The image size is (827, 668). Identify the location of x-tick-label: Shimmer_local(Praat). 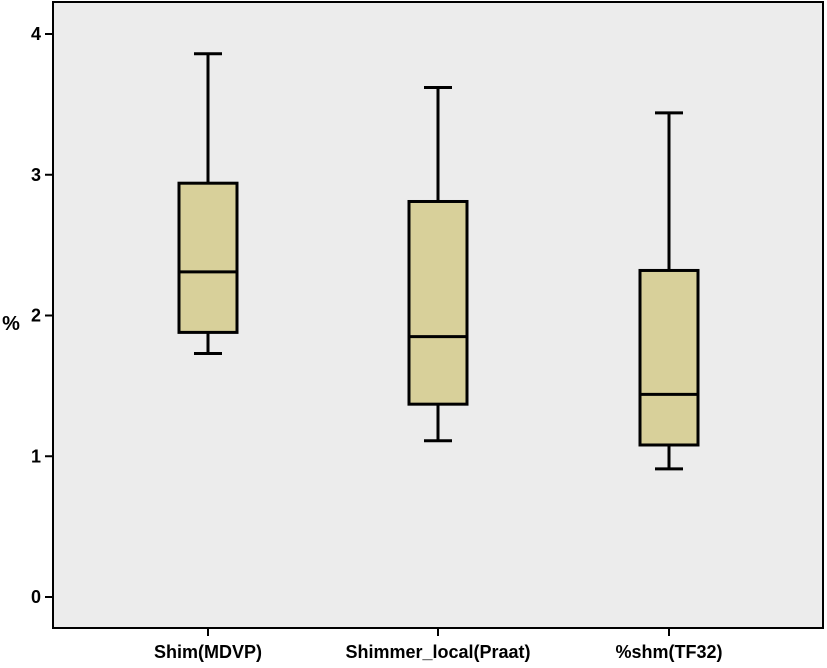
(437, 652).